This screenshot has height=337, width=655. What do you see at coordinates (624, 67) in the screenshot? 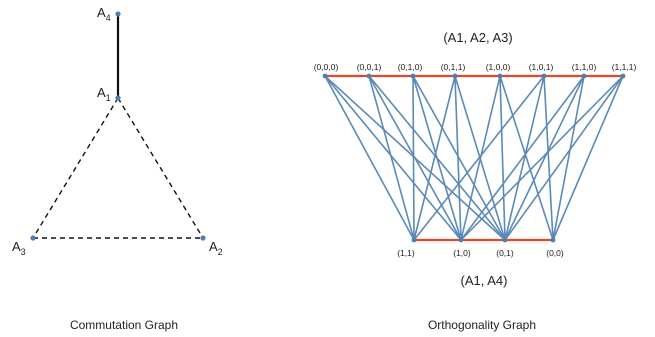
I see `top-node-label-111: (1,1,1)` at bounding box center [624, 67].